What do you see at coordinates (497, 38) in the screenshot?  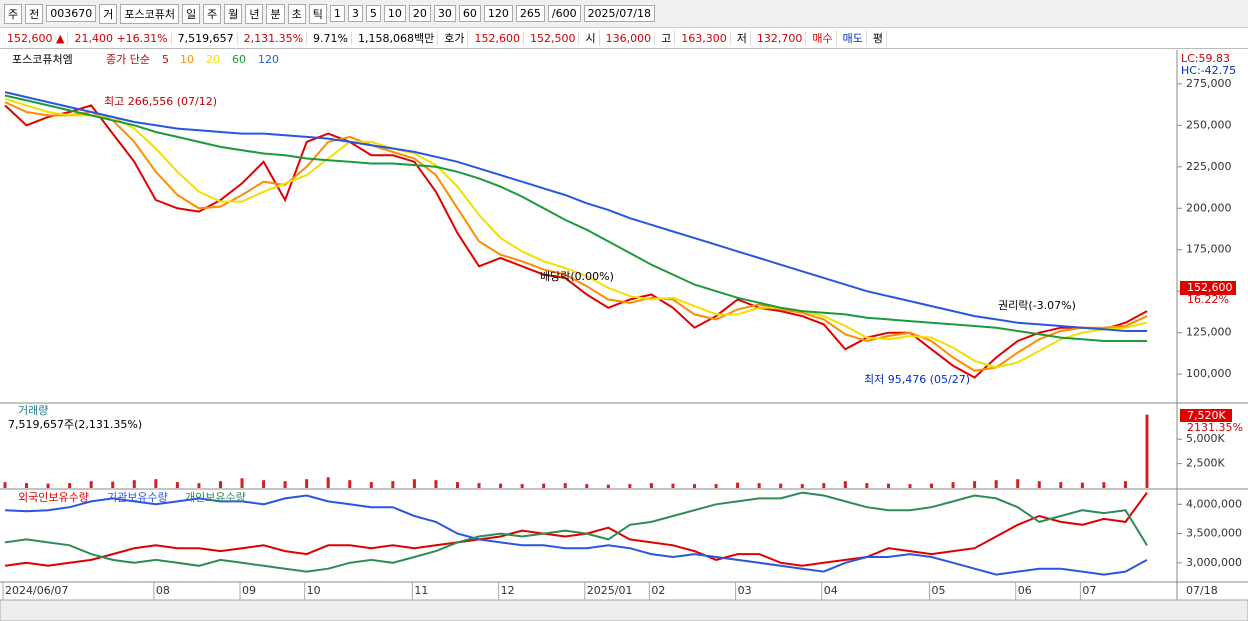 I see `info-item: 152,600` at bounding box center [497, 38].